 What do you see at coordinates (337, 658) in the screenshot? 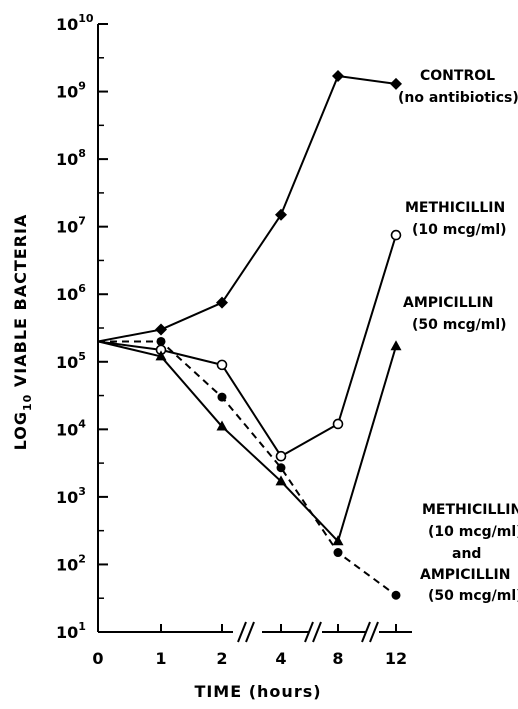
I see `x-tick-label: 8` at bounding box center [337, 658].